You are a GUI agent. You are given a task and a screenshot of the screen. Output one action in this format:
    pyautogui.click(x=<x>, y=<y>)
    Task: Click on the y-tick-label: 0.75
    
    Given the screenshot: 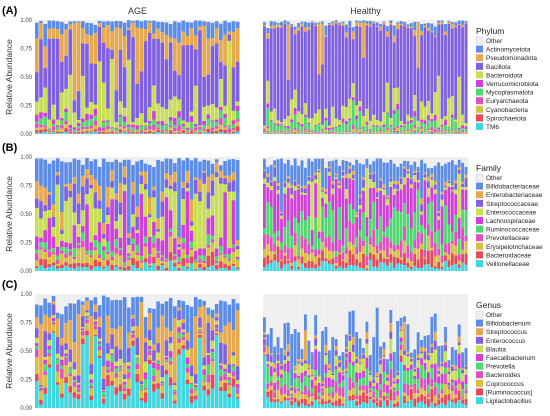 What is the action you would take?
    pyautogui.click(x=26, y=50)
    